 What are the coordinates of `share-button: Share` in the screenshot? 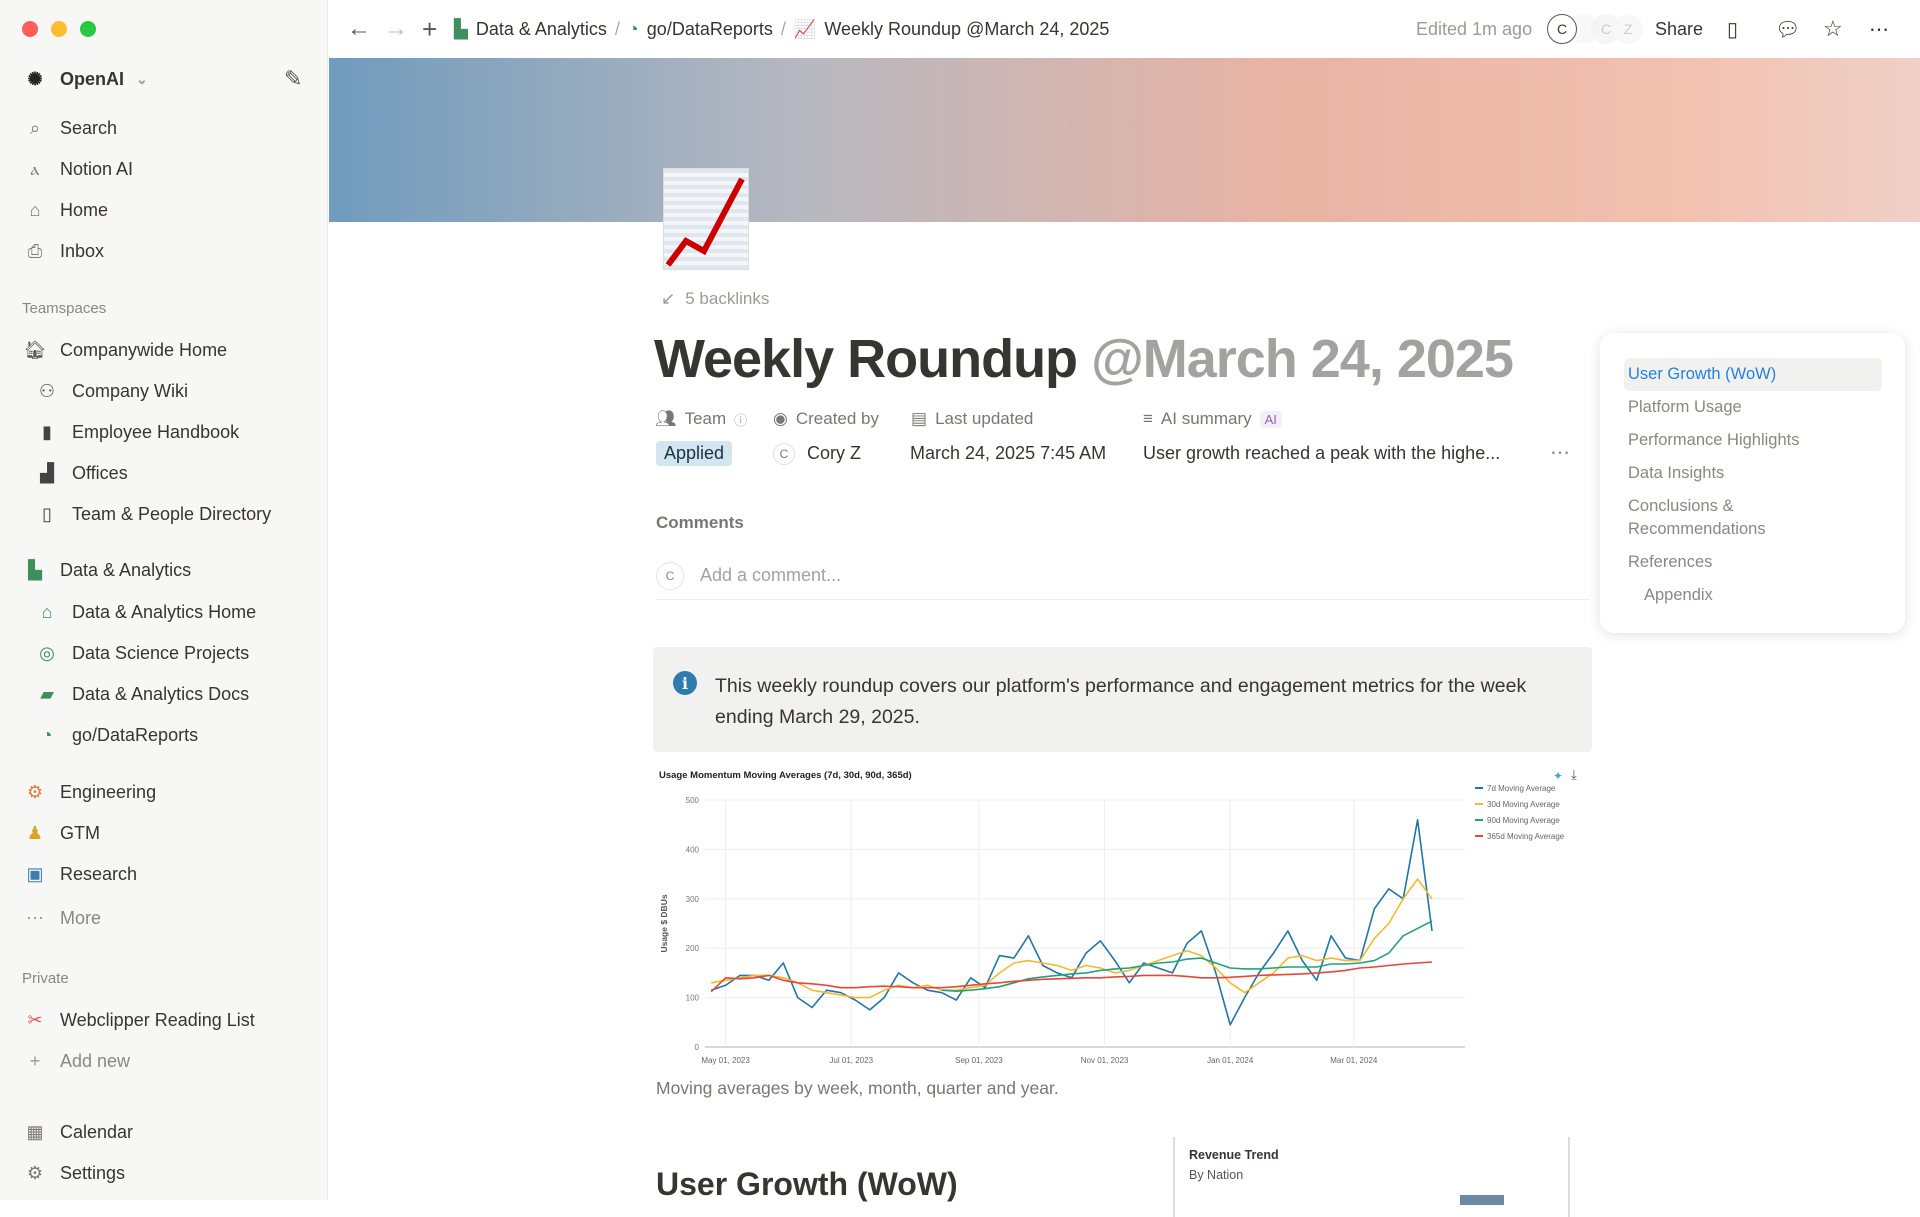 It's located at (1679, 28).